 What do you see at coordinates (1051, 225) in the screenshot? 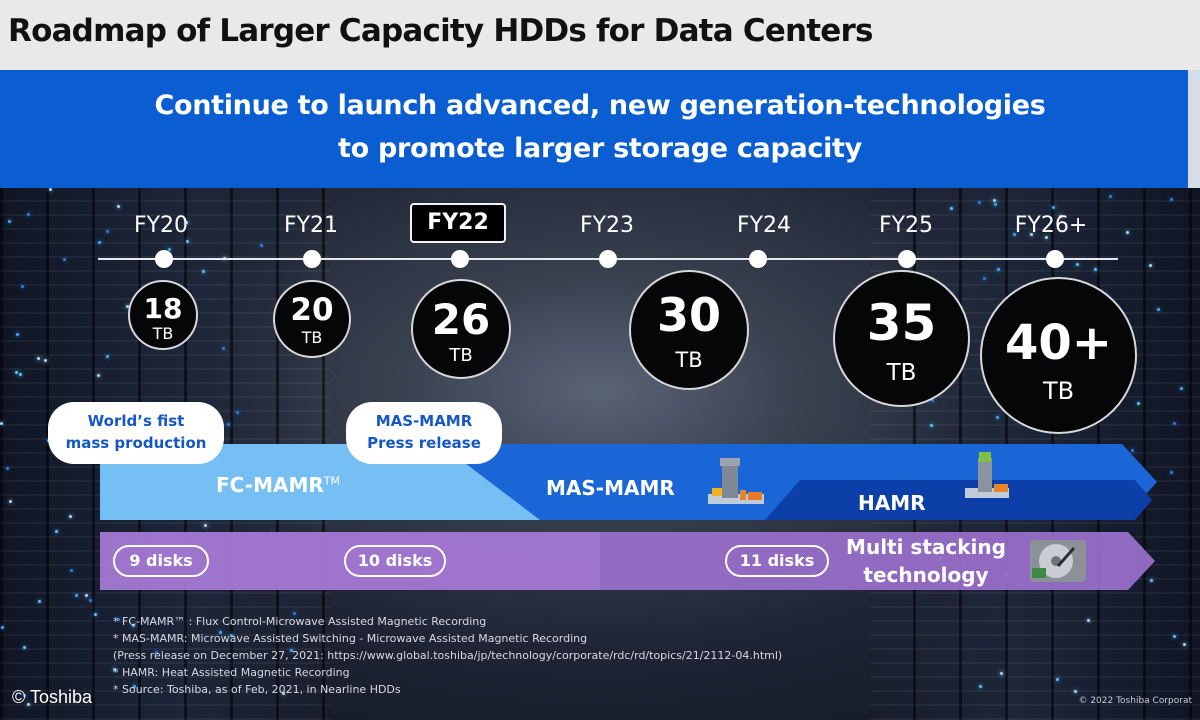
I see `year-label-fy26: FY26+` at bounding box center [1051, 225].